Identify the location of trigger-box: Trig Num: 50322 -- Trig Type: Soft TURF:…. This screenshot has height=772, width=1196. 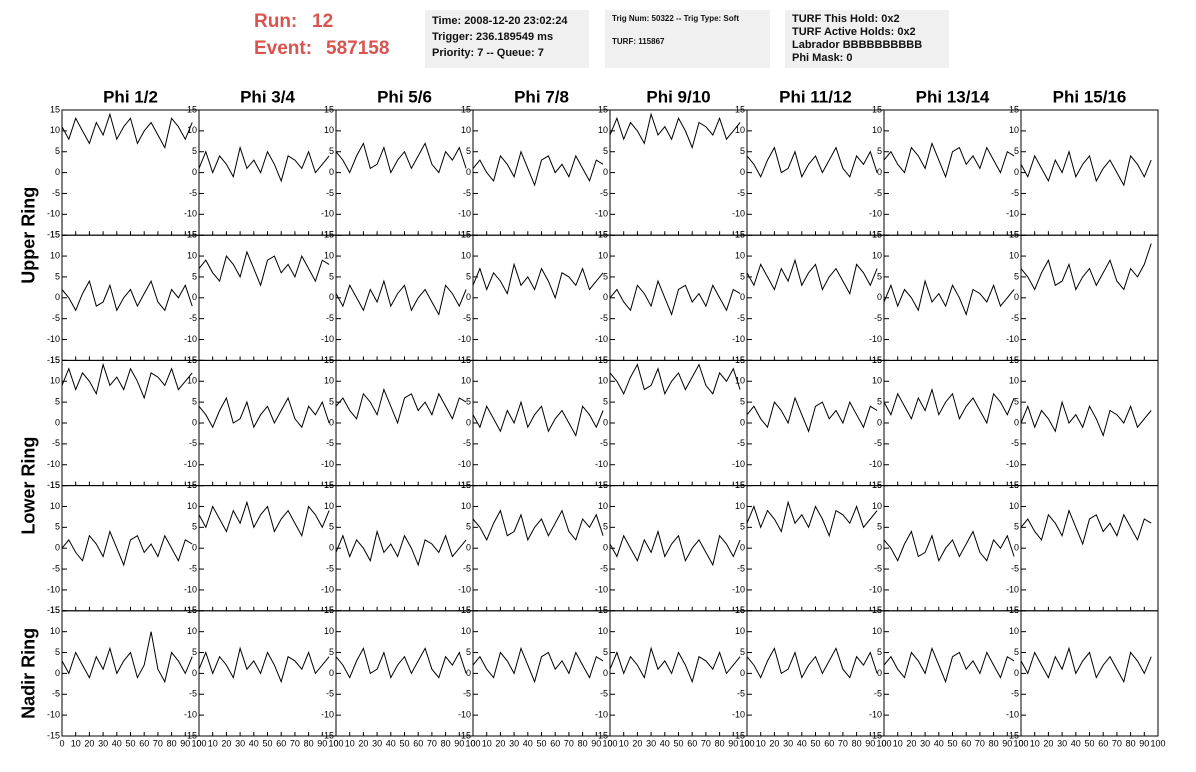
(687, 39).